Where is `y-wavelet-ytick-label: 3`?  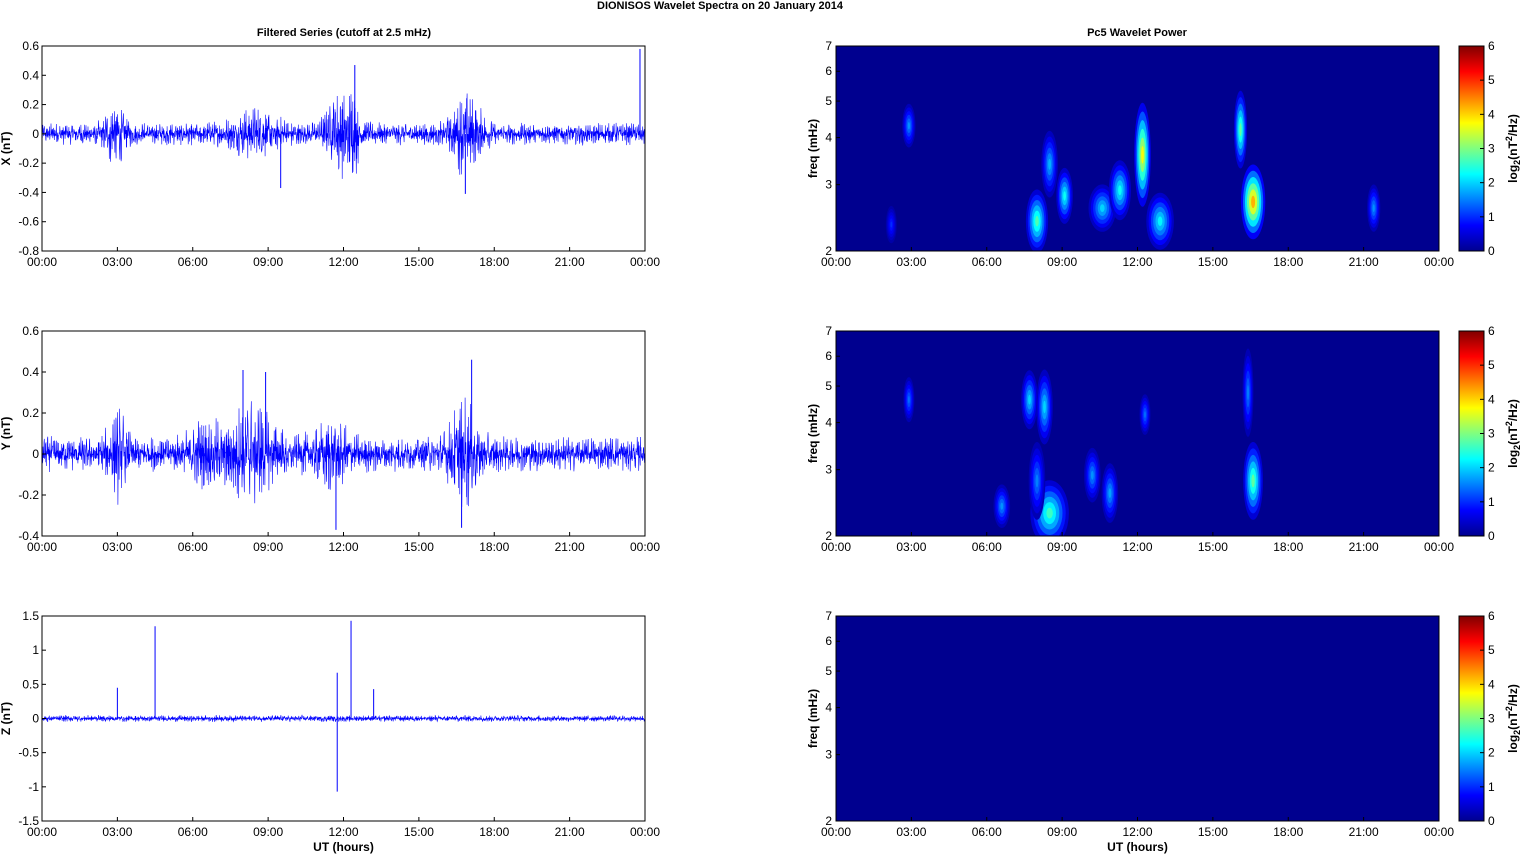 y-wavelet-ytick-label: 3 is located at coordinates (828, 470).